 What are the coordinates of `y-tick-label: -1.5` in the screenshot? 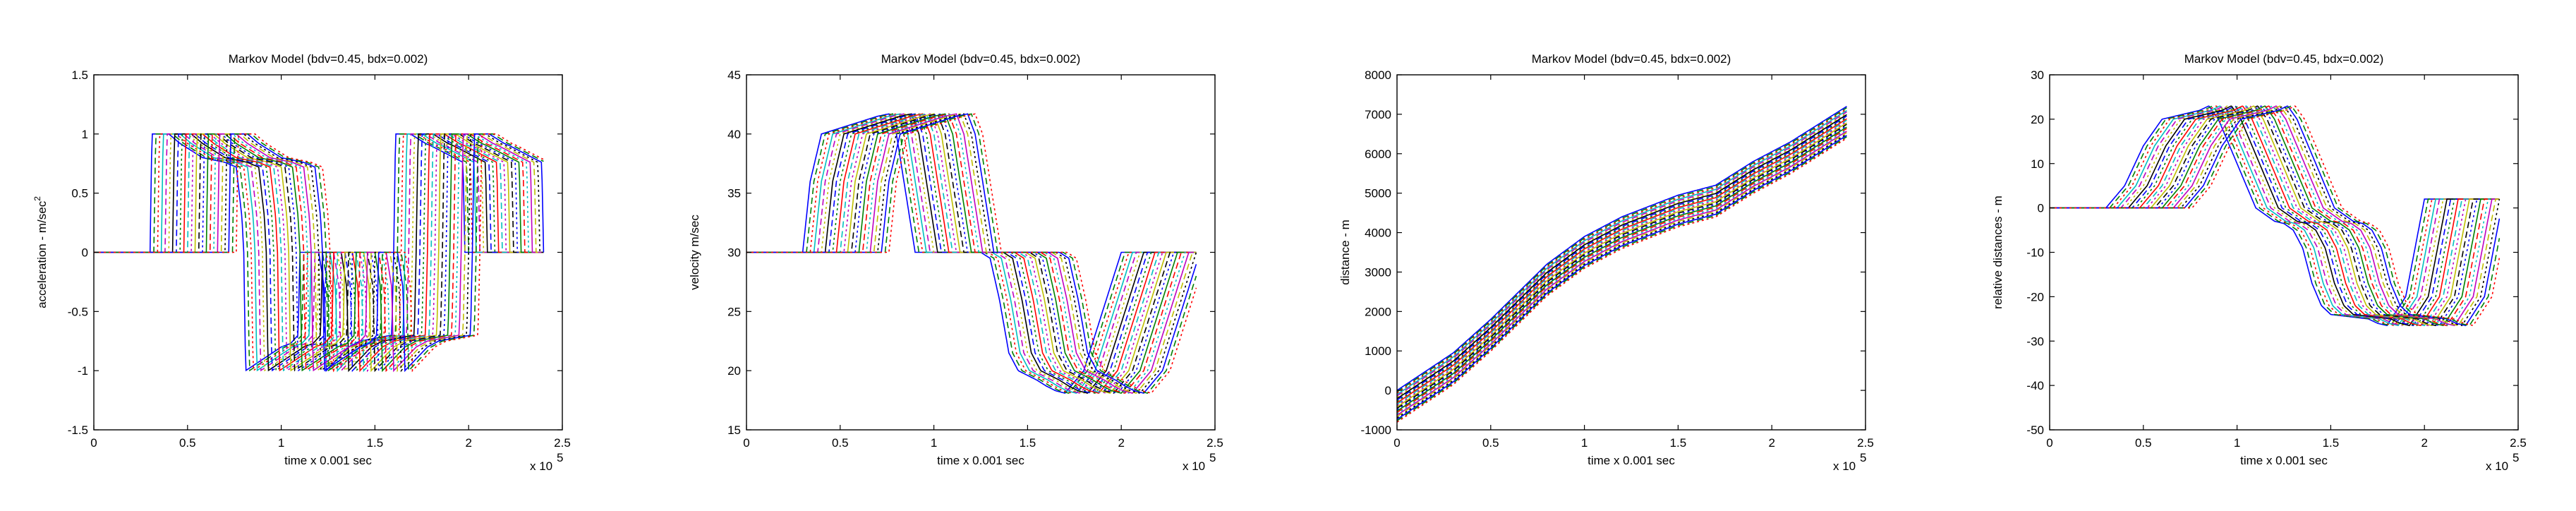 It's located at (78, 430).